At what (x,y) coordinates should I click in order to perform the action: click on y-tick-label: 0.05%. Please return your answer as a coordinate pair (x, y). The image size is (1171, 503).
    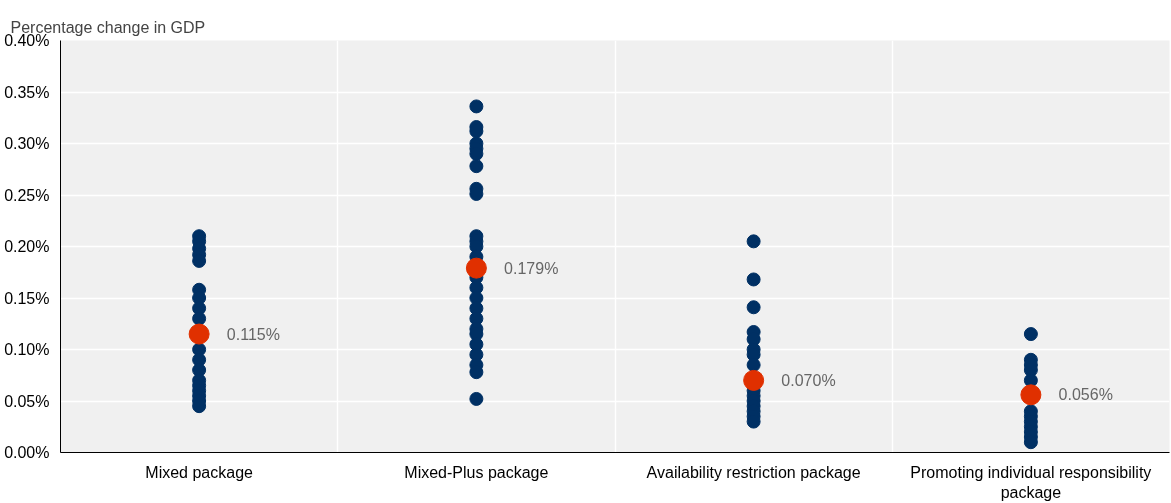
    Looking at the image, I should click on (27, 401).